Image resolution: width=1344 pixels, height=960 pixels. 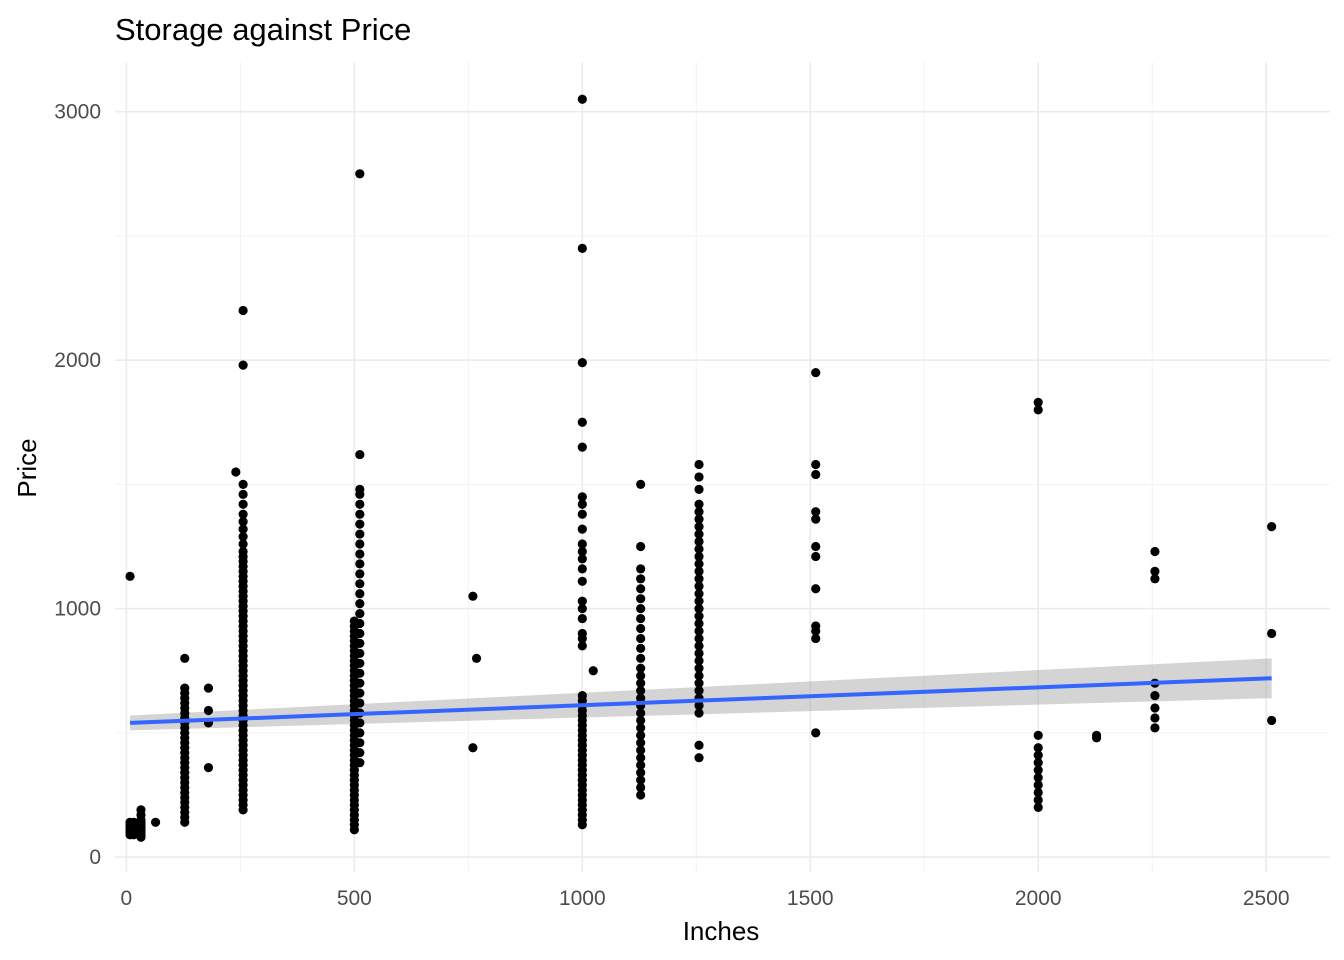 What do you see at coordinates (1038, 898) in the screenshot?
I see `x-tick-label: 2000` at bounding box center [1038, 898].